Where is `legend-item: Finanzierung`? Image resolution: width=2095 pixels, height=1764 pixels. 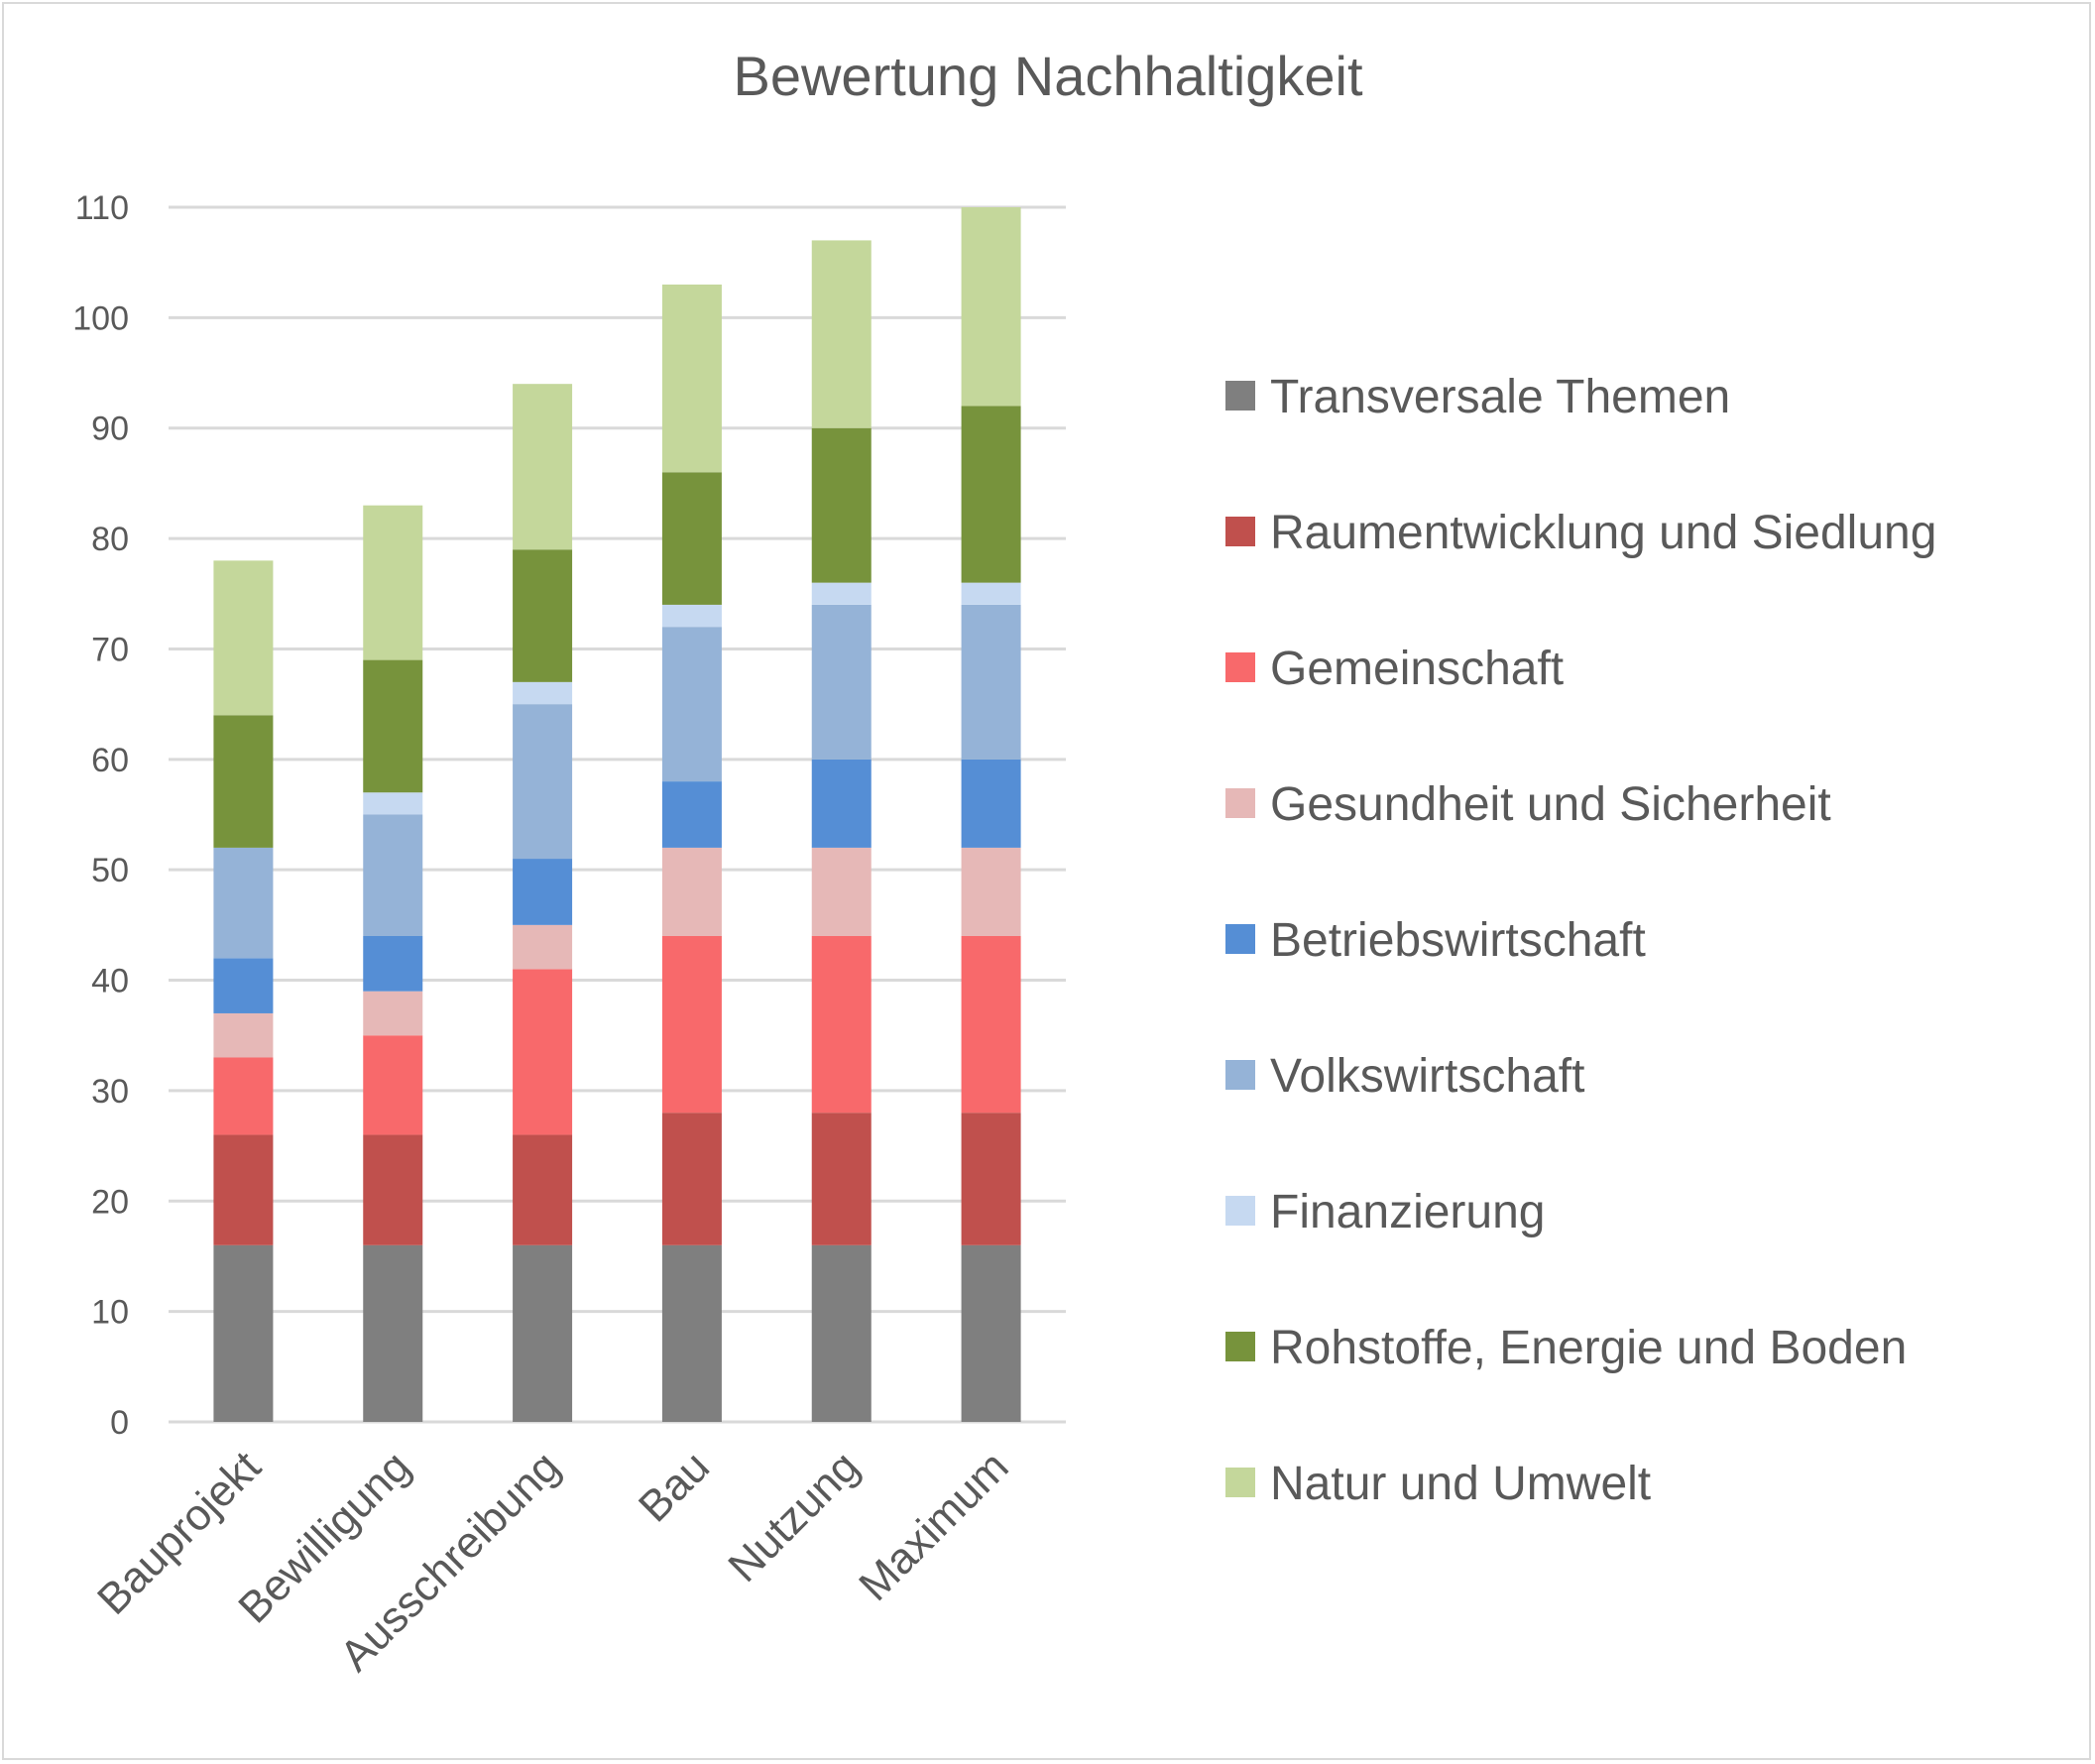
legend-item: Finanzierung is located at coordinates (1385, 1212).